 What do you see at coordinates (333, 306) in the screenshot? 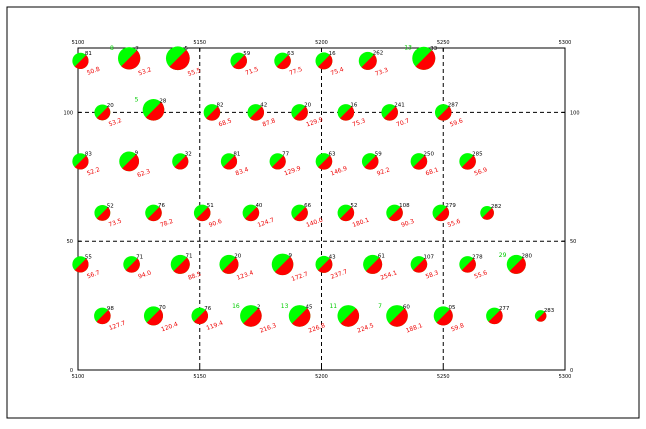
I see `green-value-label: 11` at bounding box center [333, 306].